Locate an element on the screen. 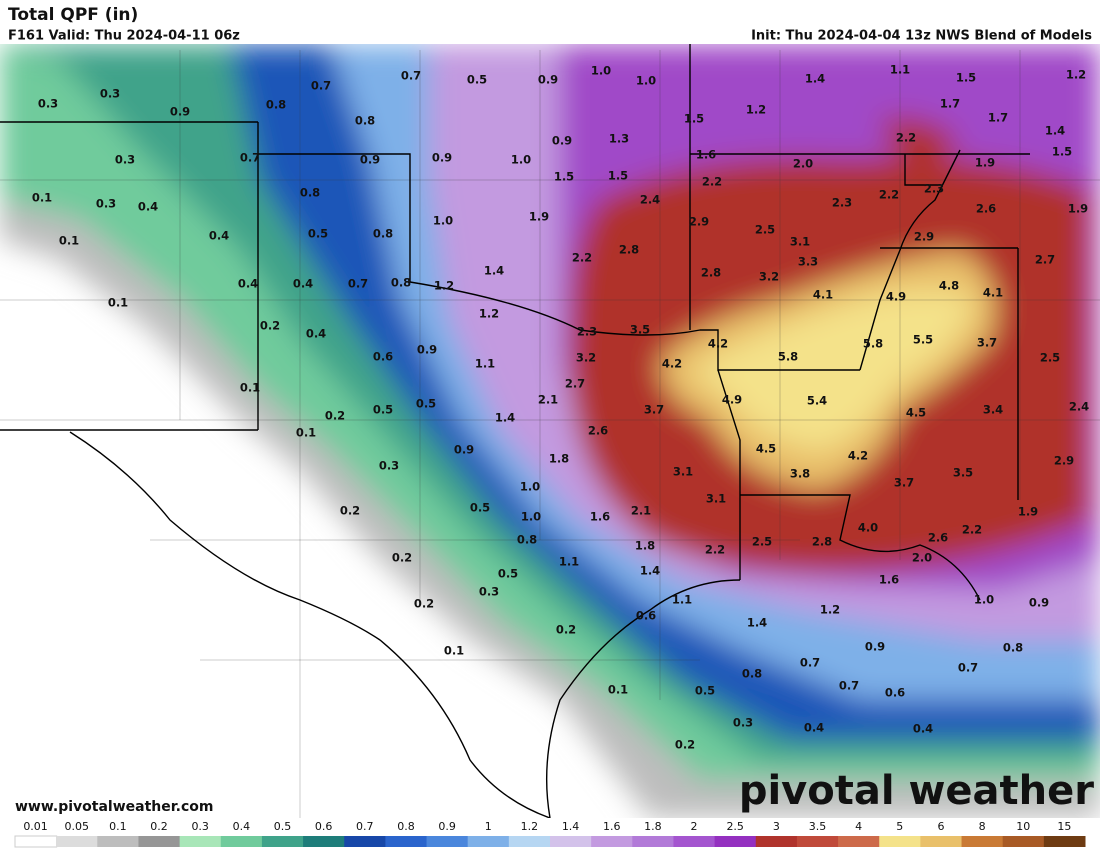  value-label: 4.2 is located at coordinates (672, 364).